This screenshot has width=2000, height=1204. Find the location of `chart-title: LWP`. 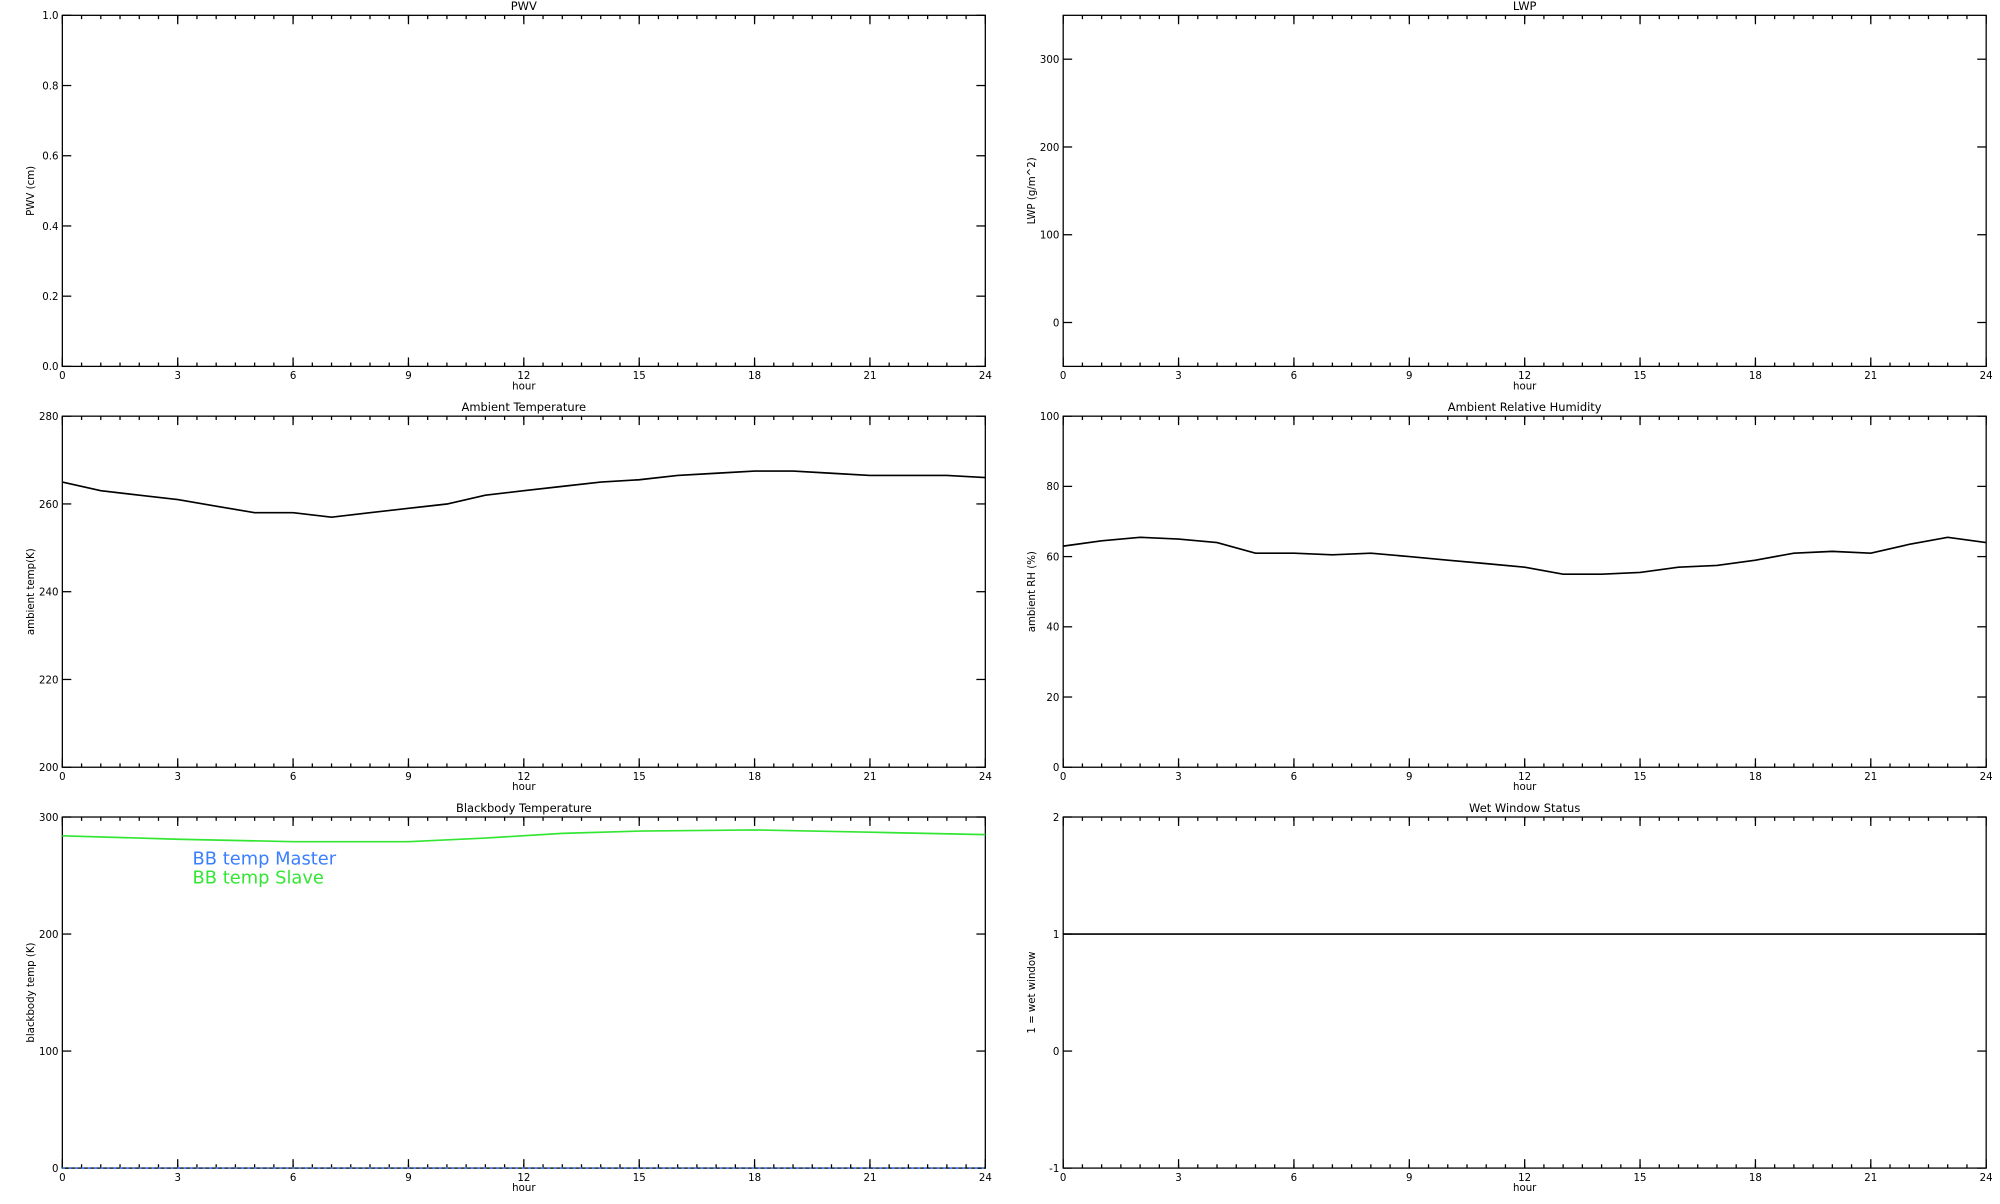

chart-title: LWP is located at coordinates (1525, 6).